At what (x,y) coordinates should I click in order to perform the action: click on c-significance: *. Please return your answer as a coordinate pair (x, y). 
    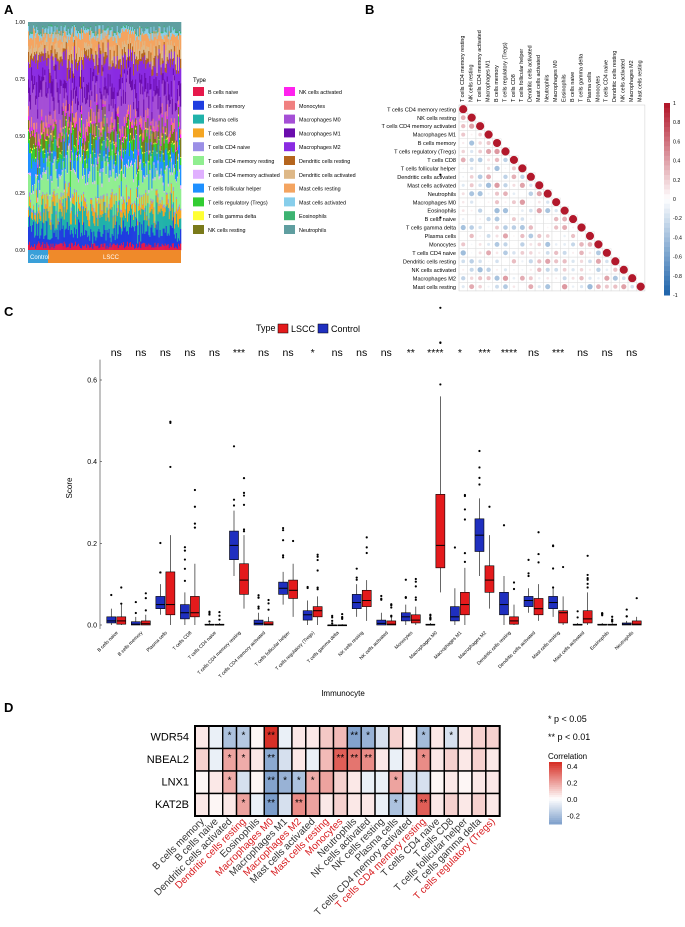
    Looking at the image, I should click on (460, 353).